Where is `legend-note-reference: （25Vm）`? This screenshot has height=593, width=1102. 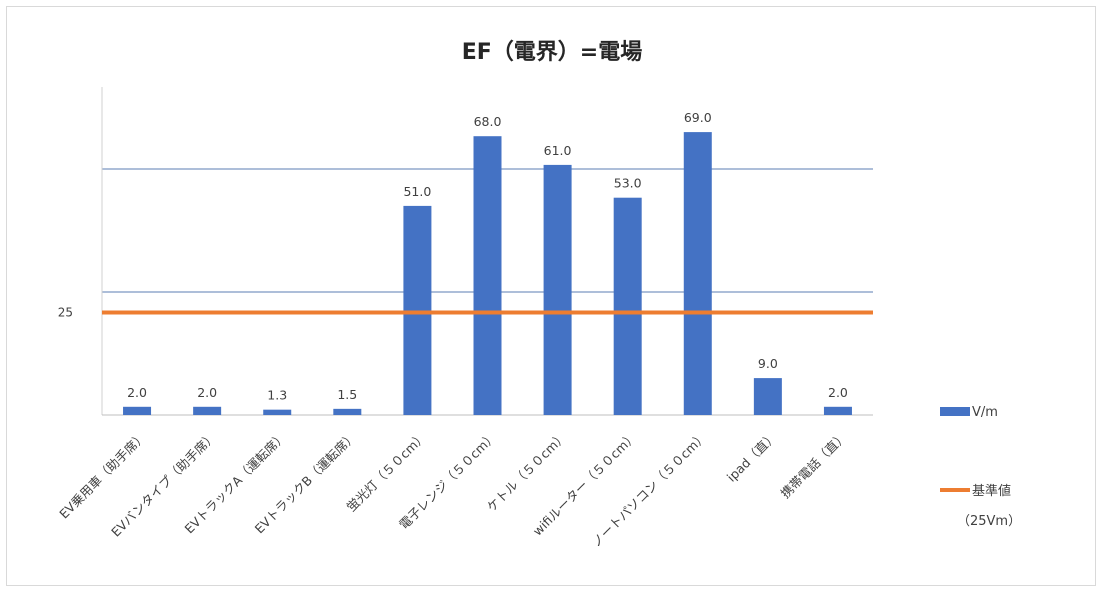 legend-note-reference: （25Vm） is located at coordinates (989, 521).